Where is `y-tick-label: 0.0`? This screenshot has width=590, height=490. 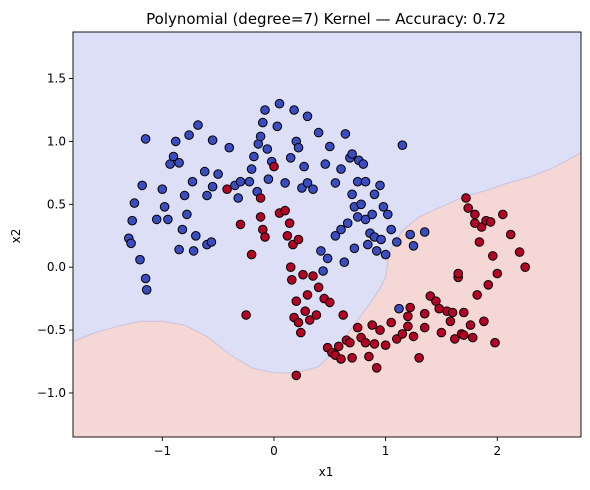
y-tick-label: 0.0 is located at coordinates (56, 267).